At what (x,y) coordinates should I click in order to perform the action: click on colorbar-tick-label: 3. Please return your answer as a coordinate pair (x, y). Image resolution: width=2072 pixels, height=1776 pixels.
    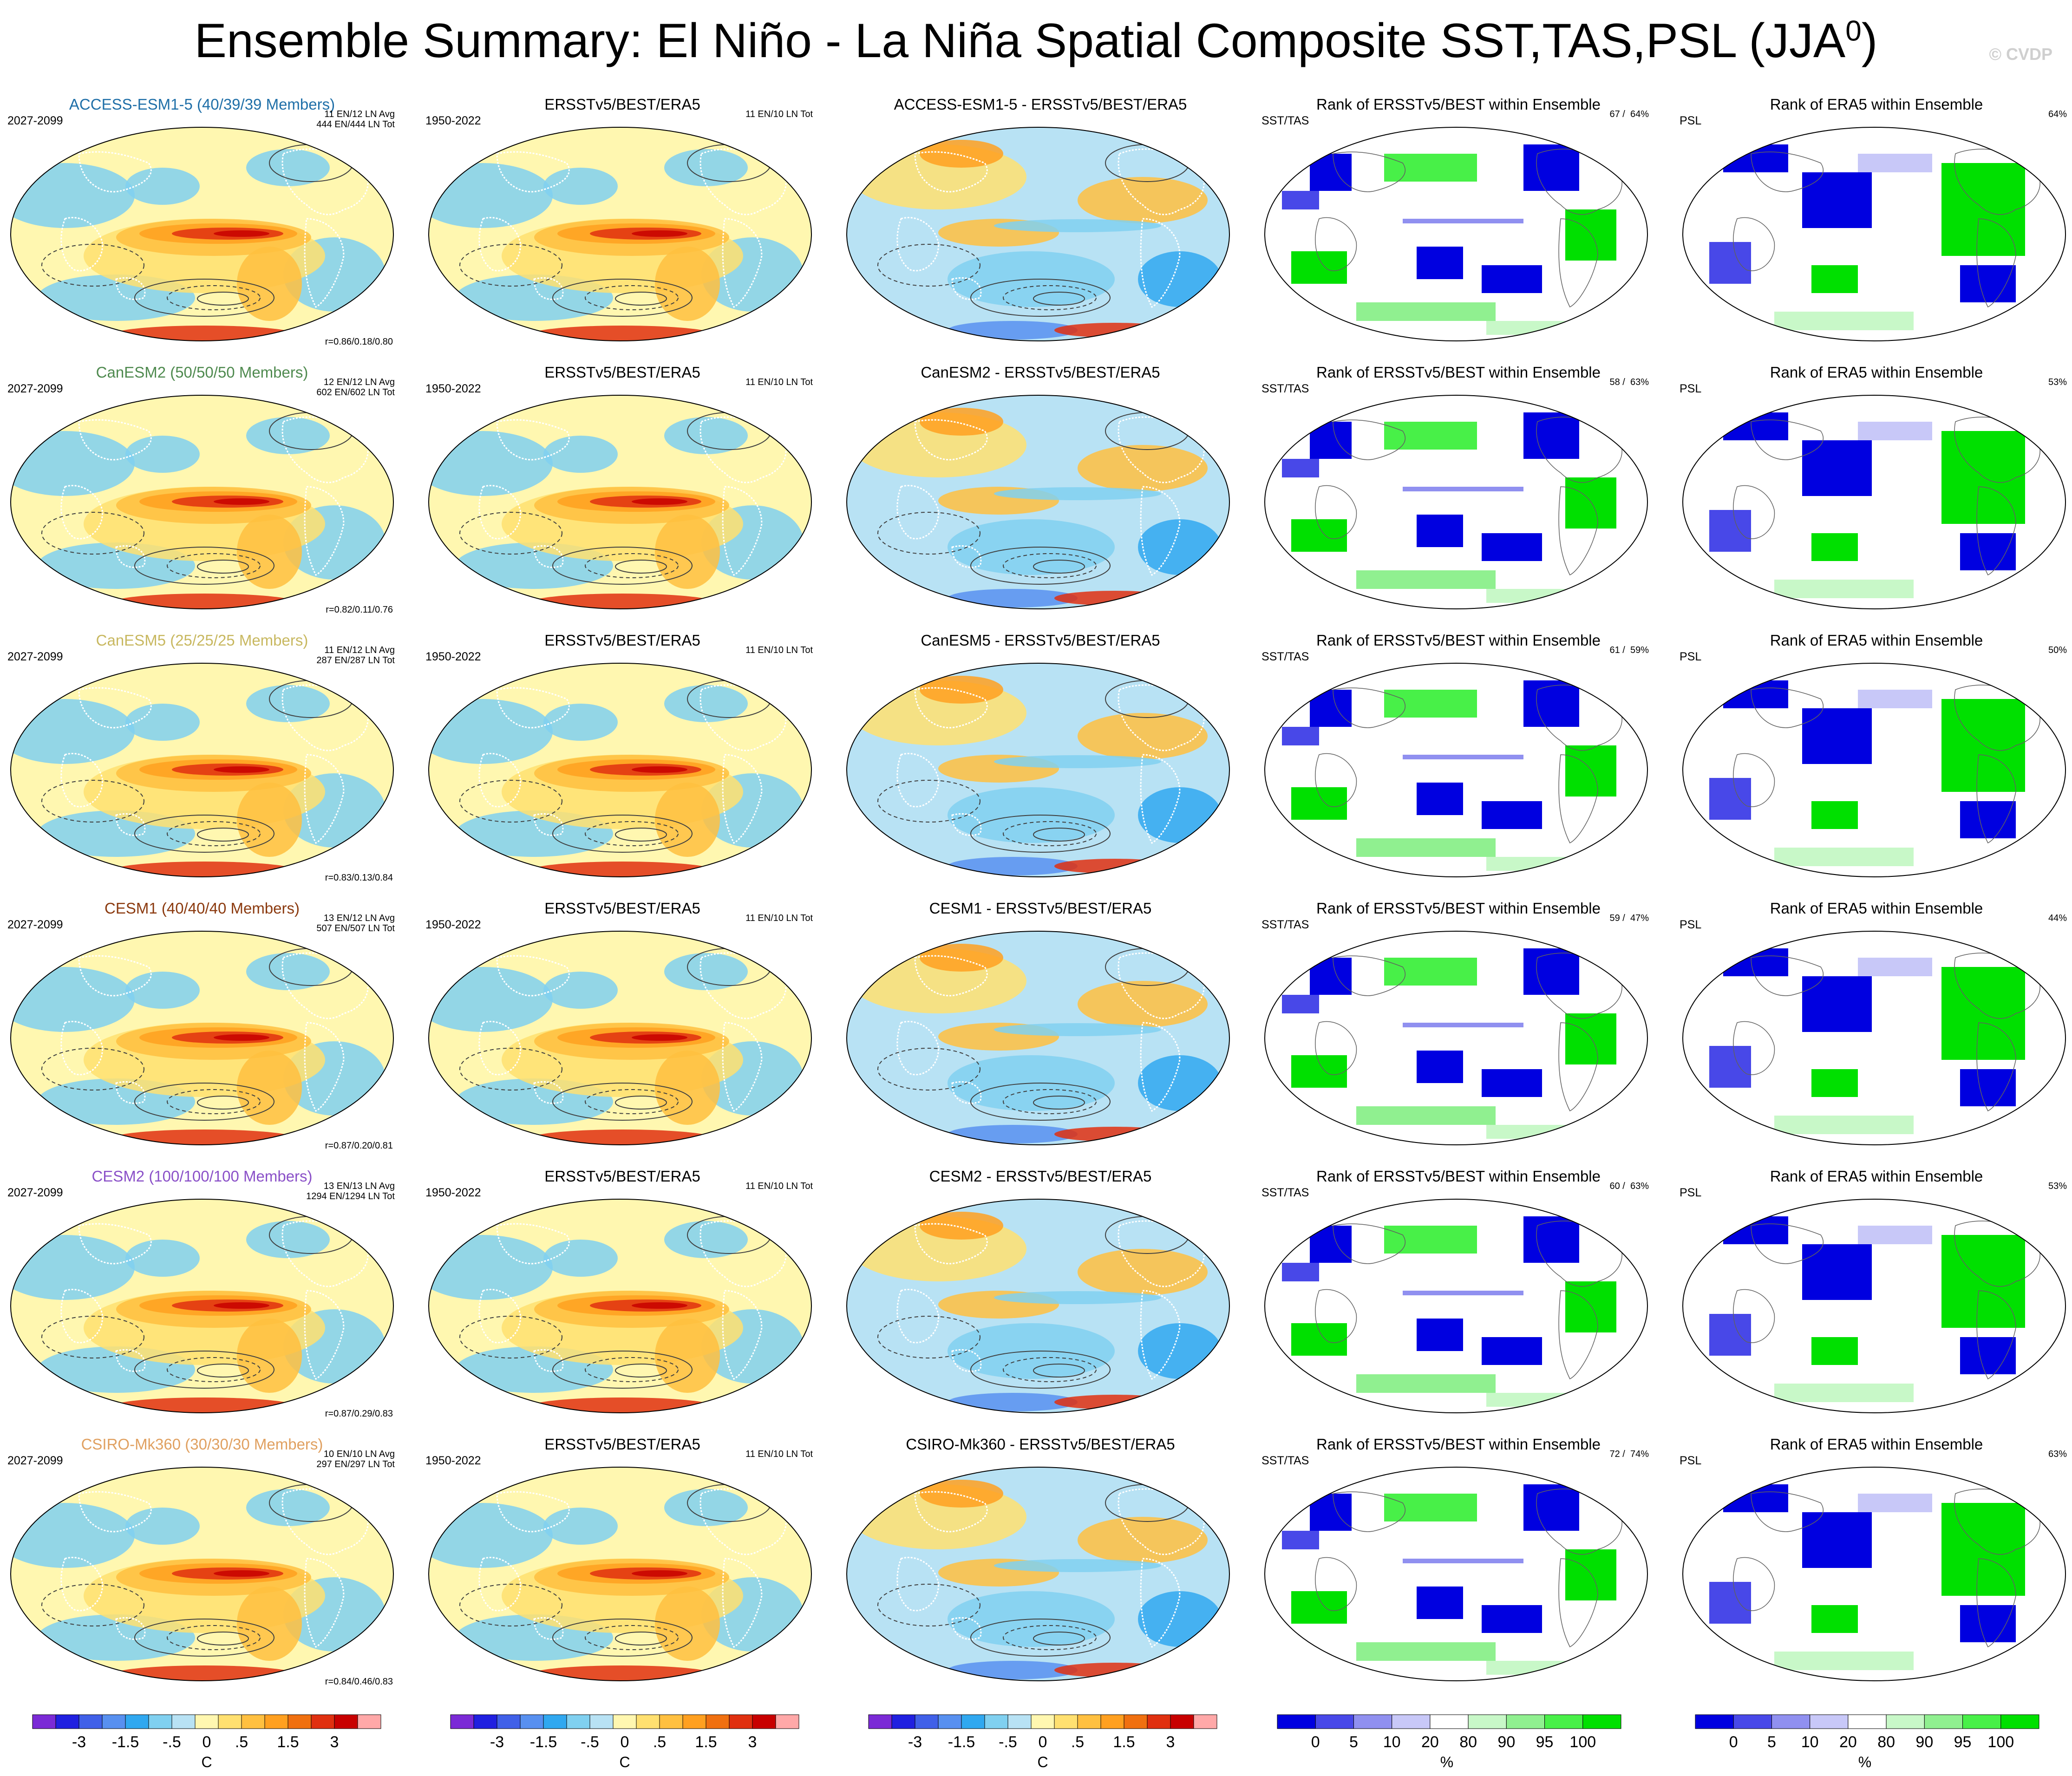
    Looking at the image, I should click on (1170, 1742).